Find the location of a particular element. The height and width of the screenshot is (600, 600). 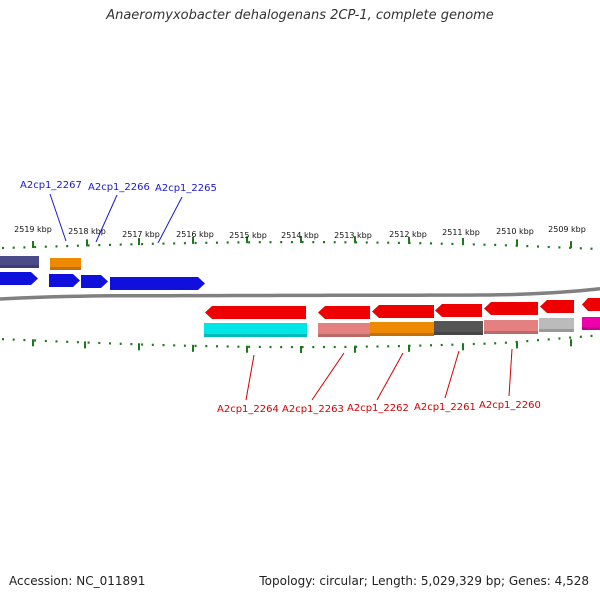

backbone-line is located at coordinates (300, 294).